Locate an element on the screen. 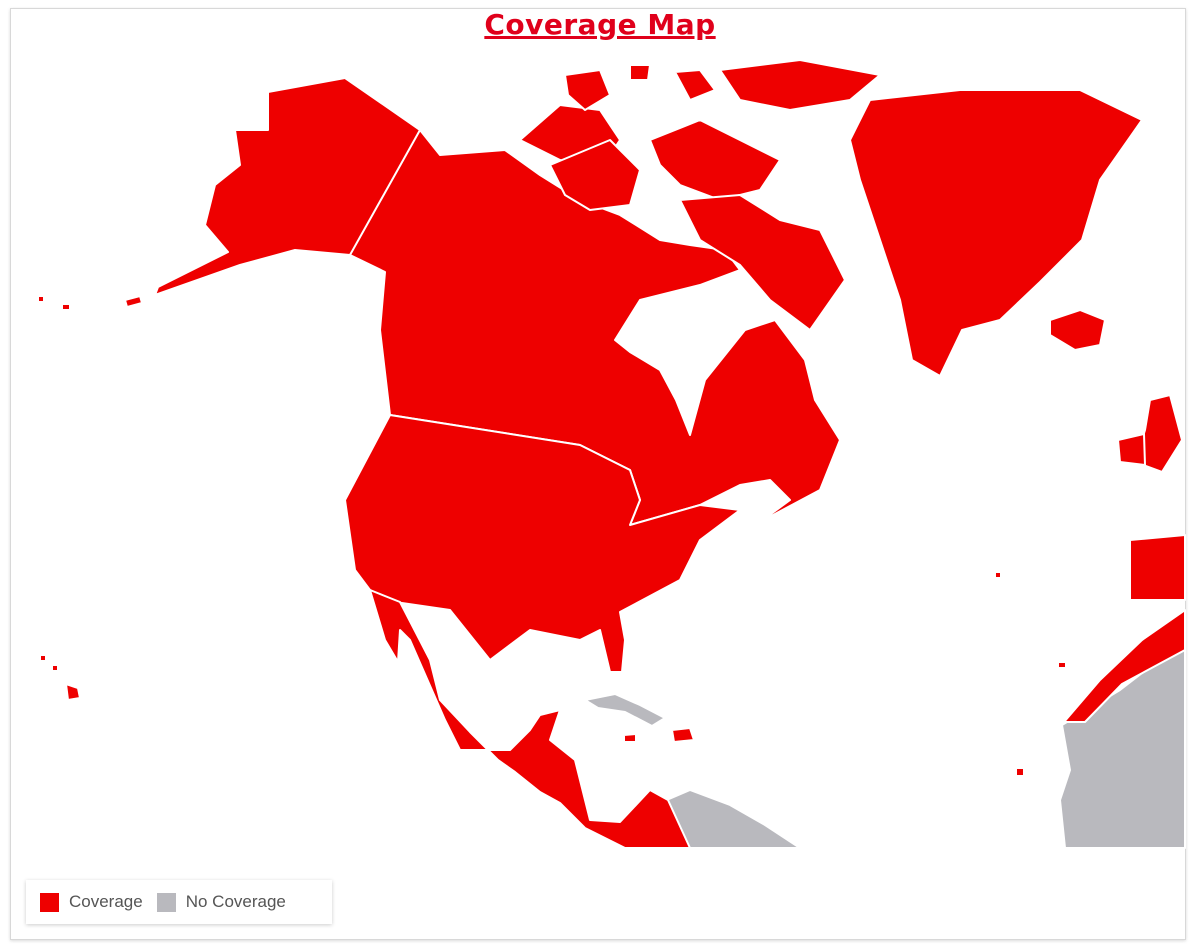  region-greenland is located at coordinates (996, 233).